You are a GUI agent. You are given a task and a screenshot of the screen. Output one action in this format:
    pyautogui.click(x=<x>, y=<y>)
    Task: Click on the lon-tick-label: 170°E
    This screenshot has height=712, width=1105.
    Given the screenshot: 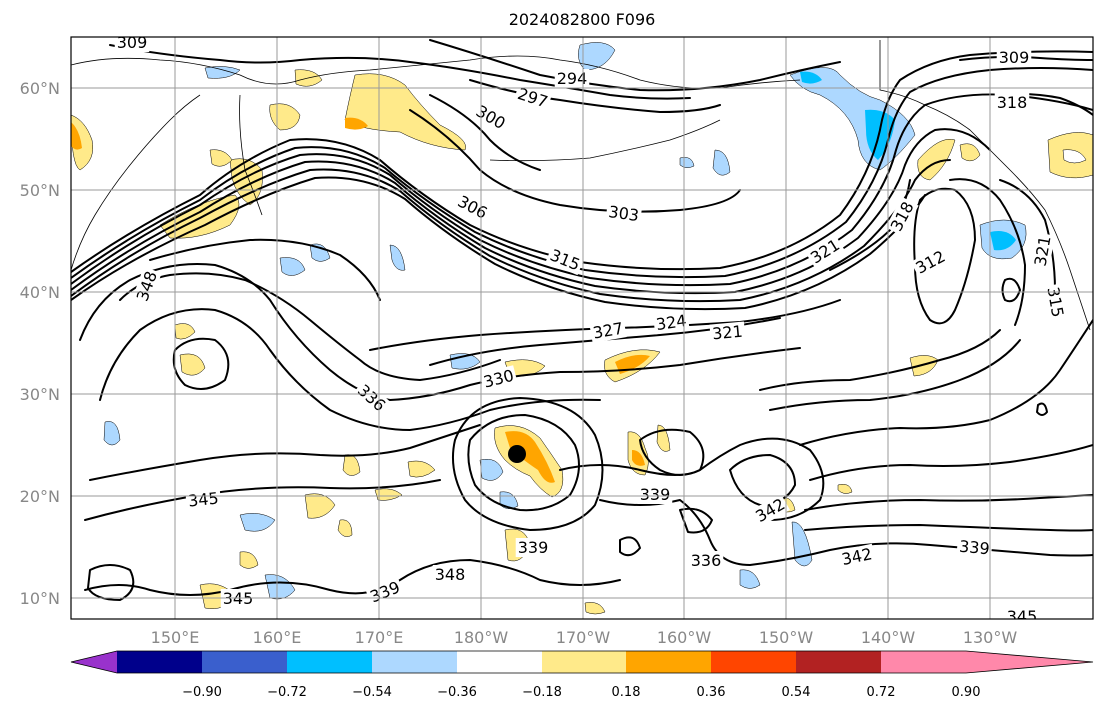 What is the action you would take?
    pyautogui.click(x=379, y=637)
    